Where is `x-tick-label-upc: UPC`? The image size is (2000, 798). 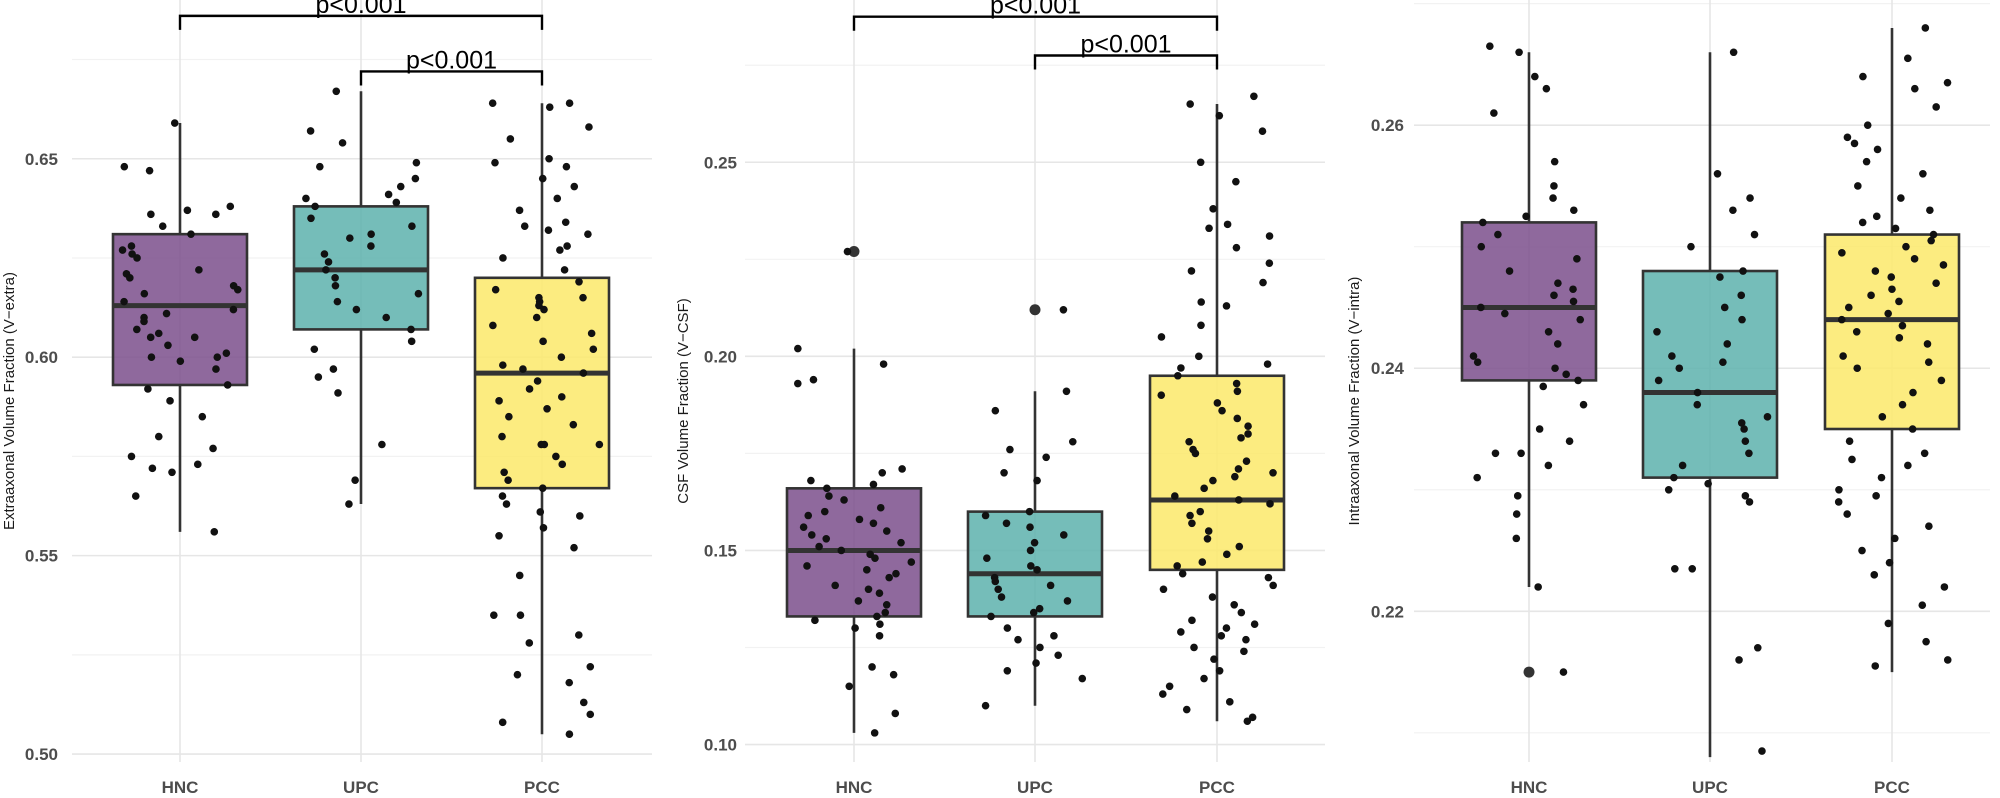
x-tick-label-upc: UPC is located at coordinates (1710, 787).